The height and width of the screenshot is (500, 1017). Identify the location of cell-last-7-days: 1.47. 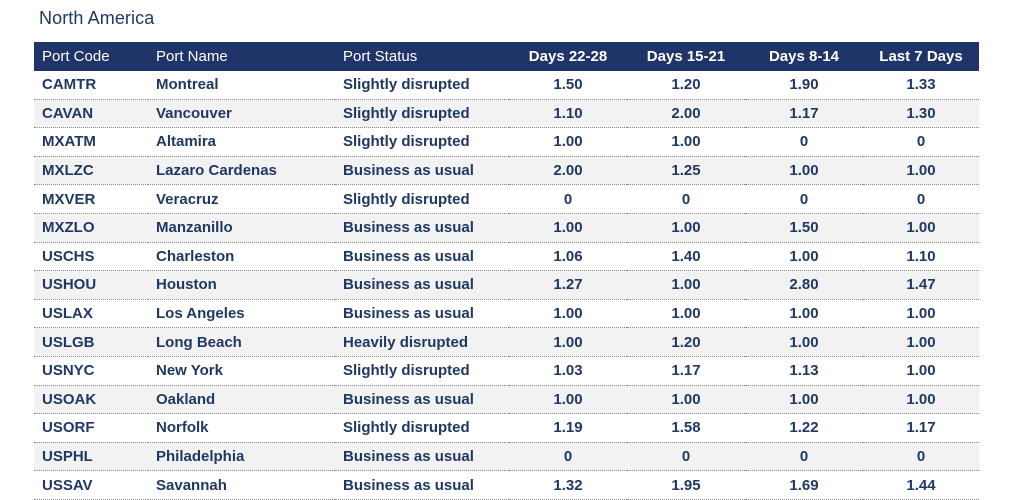
(921, 285).